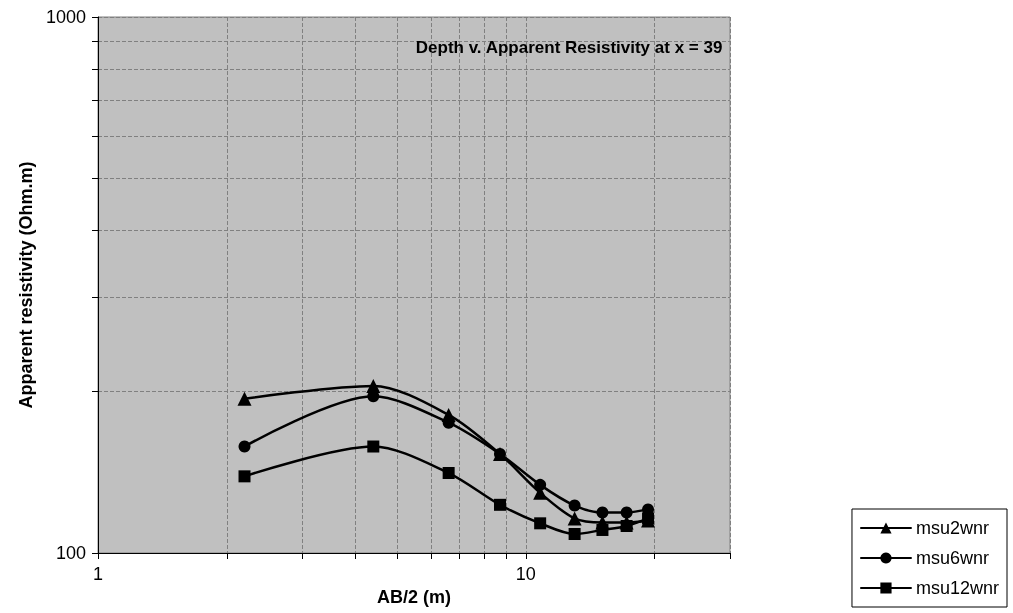 The width and height of the screenshot is (1013, 613). Describe the element at coordinates (414, 596) in the screenshot. I see `x-axis-title: AB/2 (m)` at that location.